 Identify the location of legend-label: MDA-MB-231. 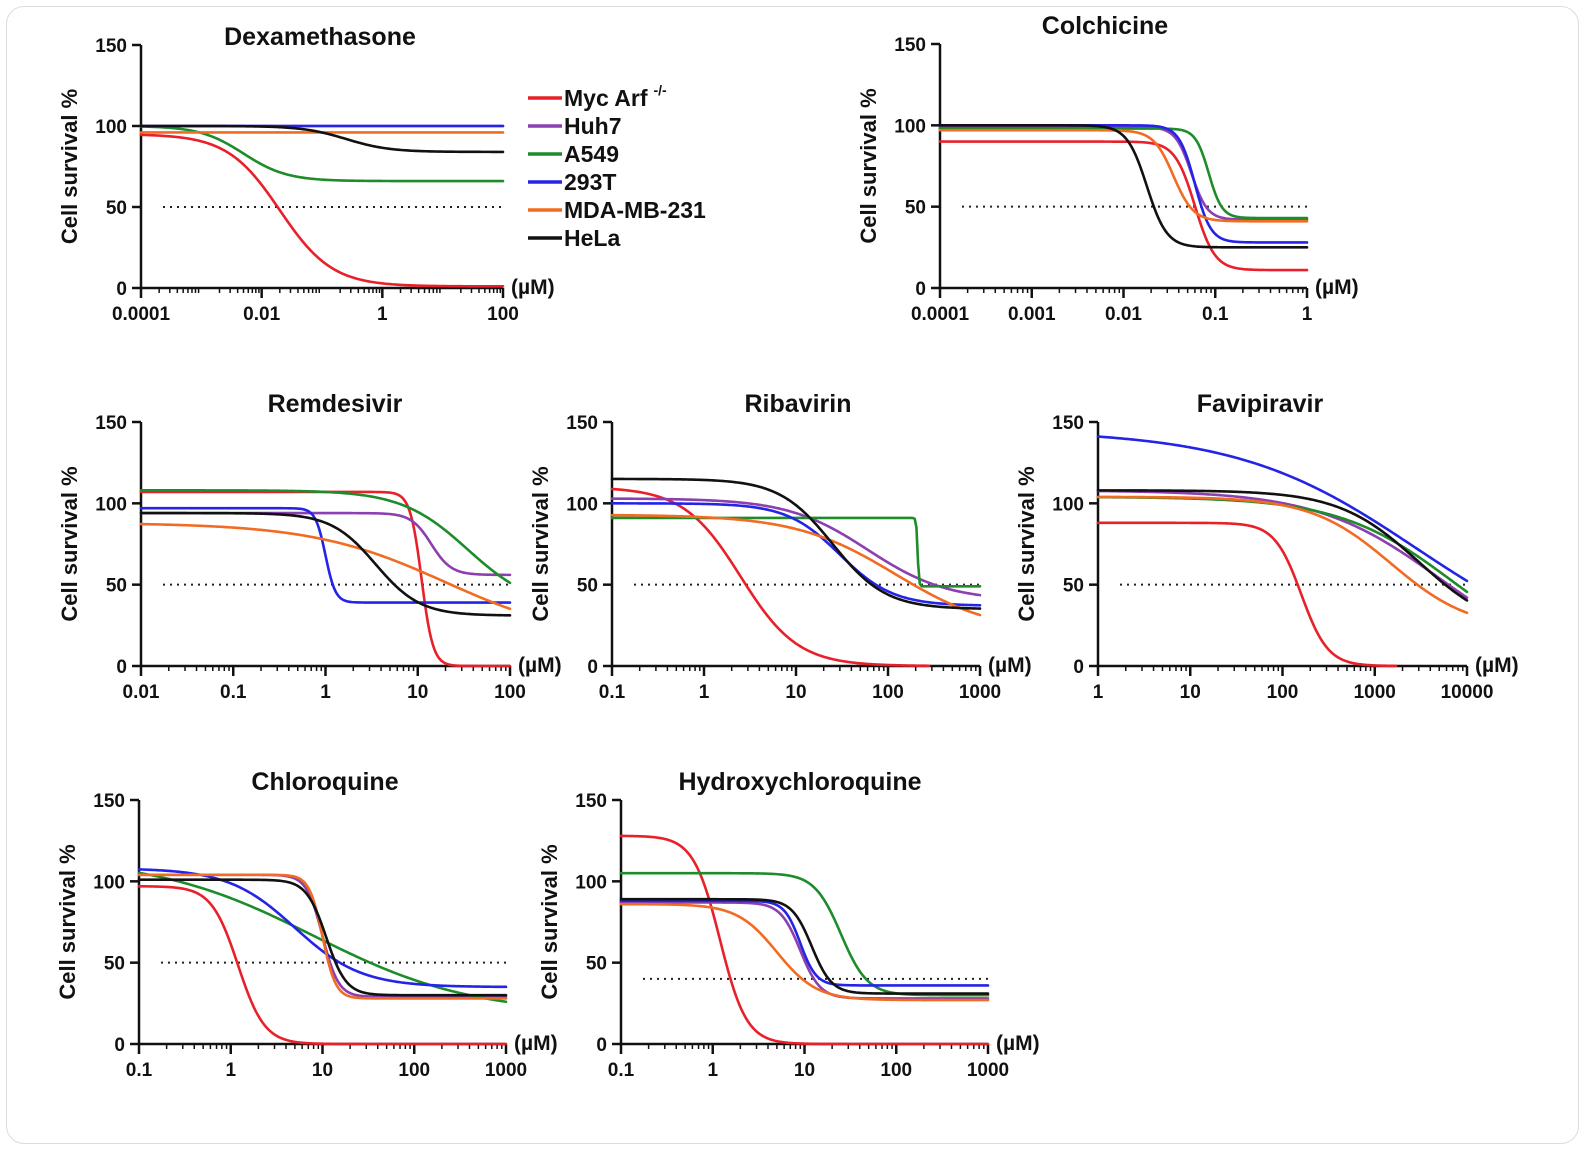
(635, 210).